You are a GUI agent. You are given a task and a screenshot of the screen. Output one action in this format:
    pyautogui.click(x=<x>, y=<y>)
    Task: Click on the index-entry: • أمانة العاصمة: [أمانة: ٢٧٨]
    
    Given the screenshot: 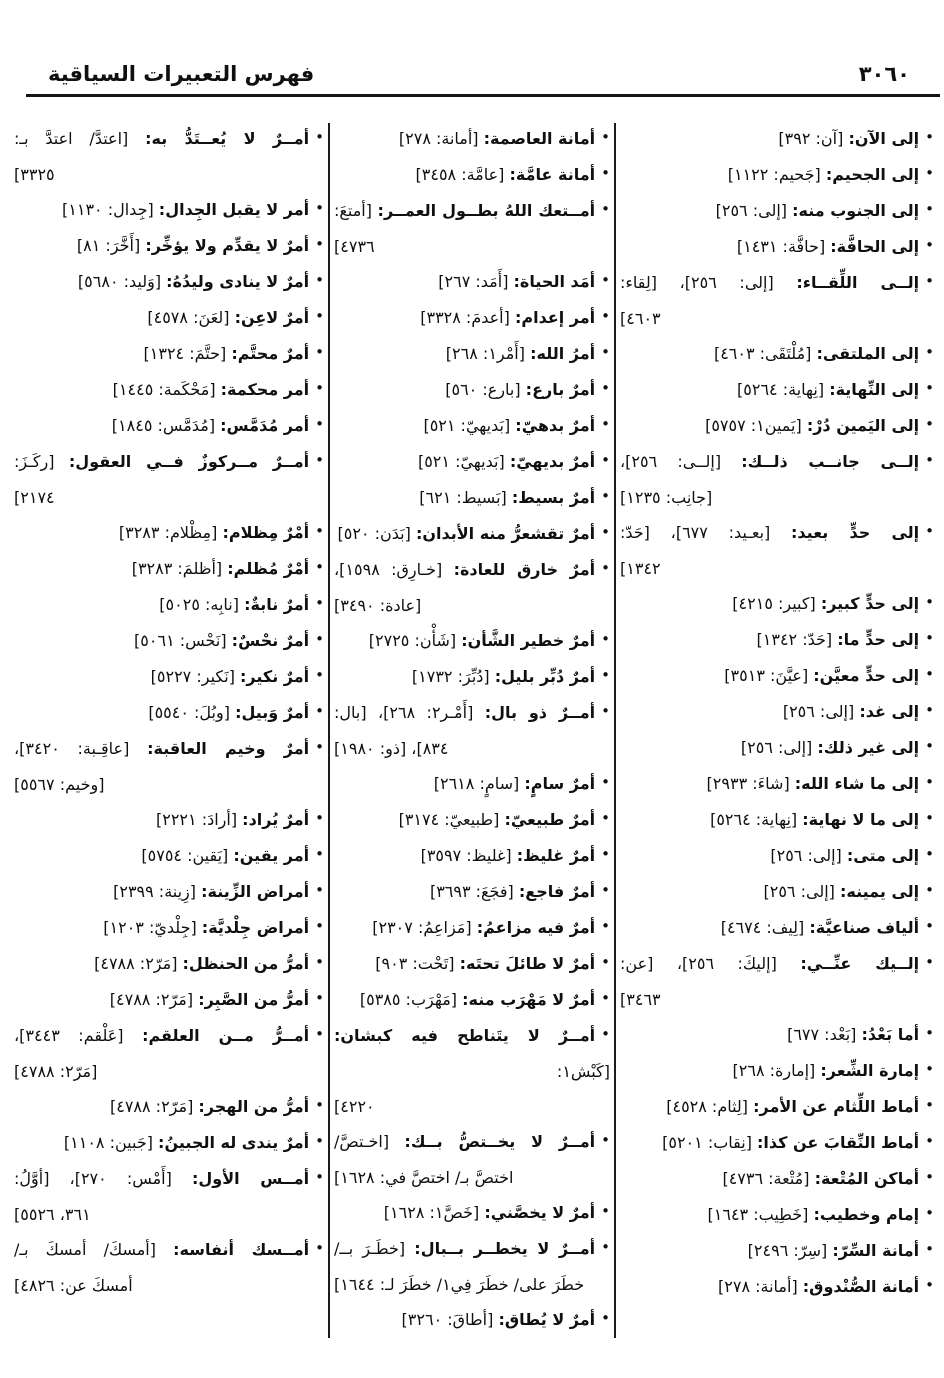 What is the action you would take?
    pyautogui.click(x=472, y=139)
    